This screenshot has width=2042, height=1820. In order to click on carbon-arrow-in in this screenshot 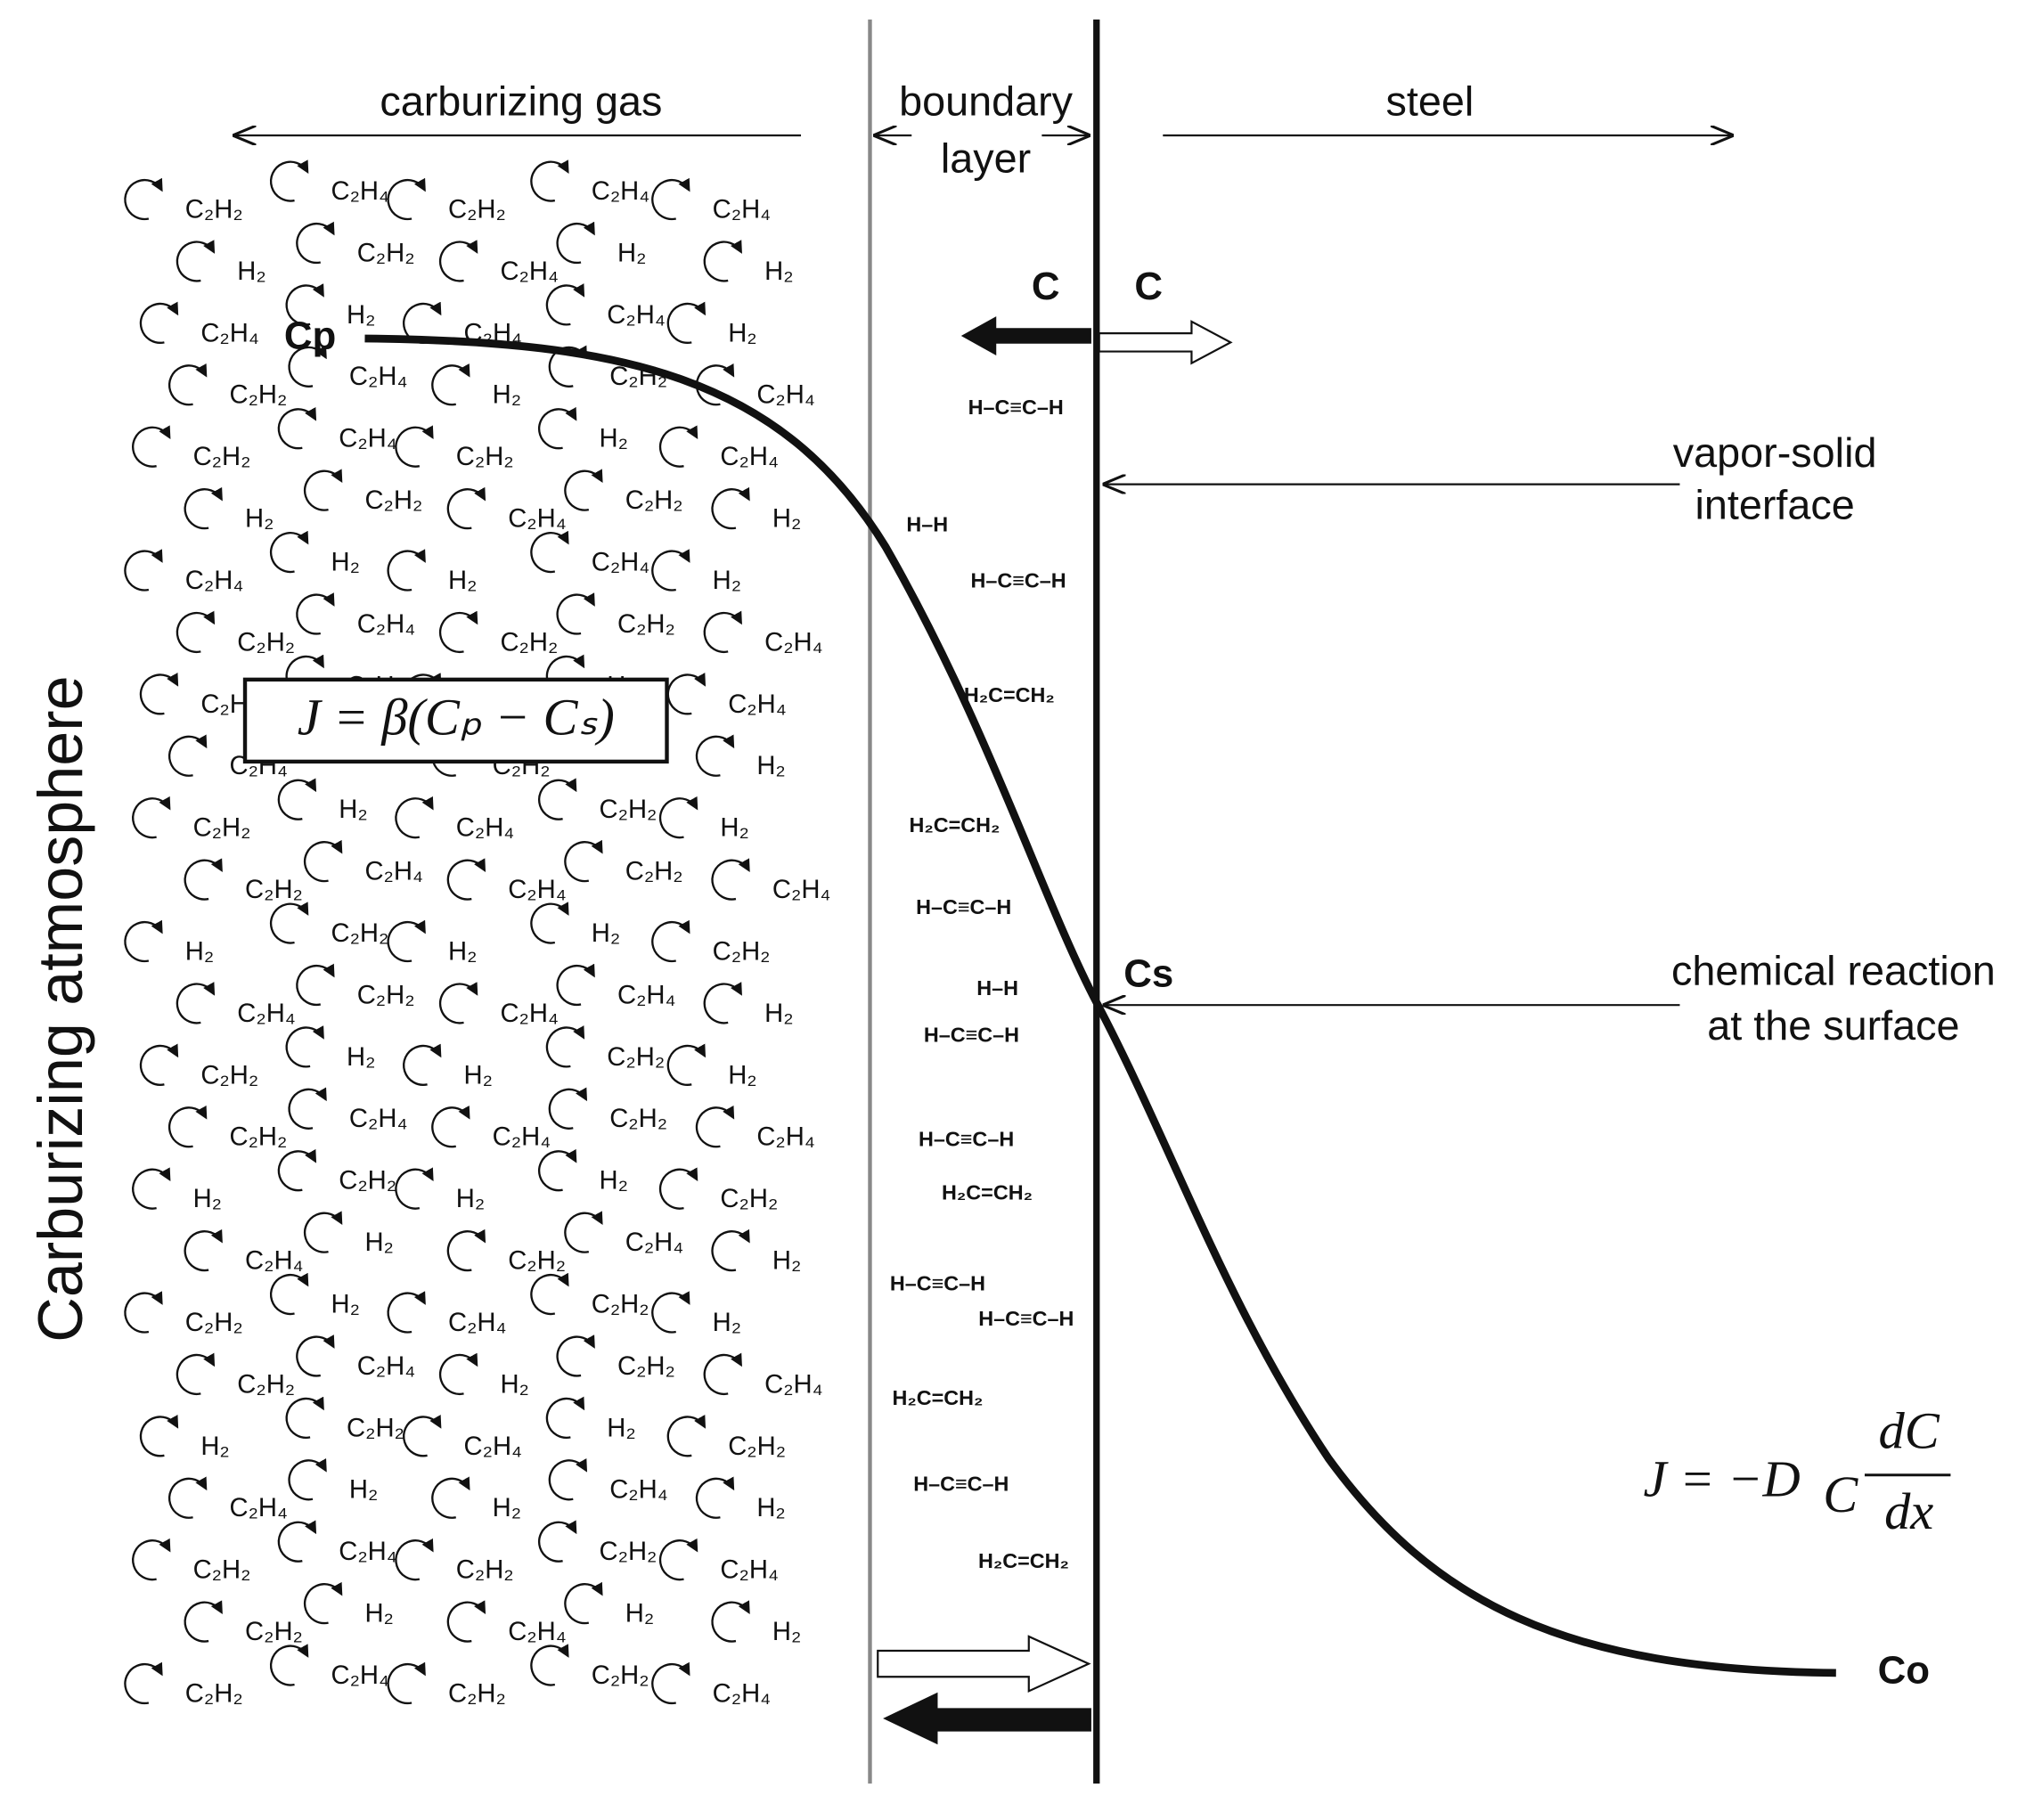, I will do `click(1165, 342)`.